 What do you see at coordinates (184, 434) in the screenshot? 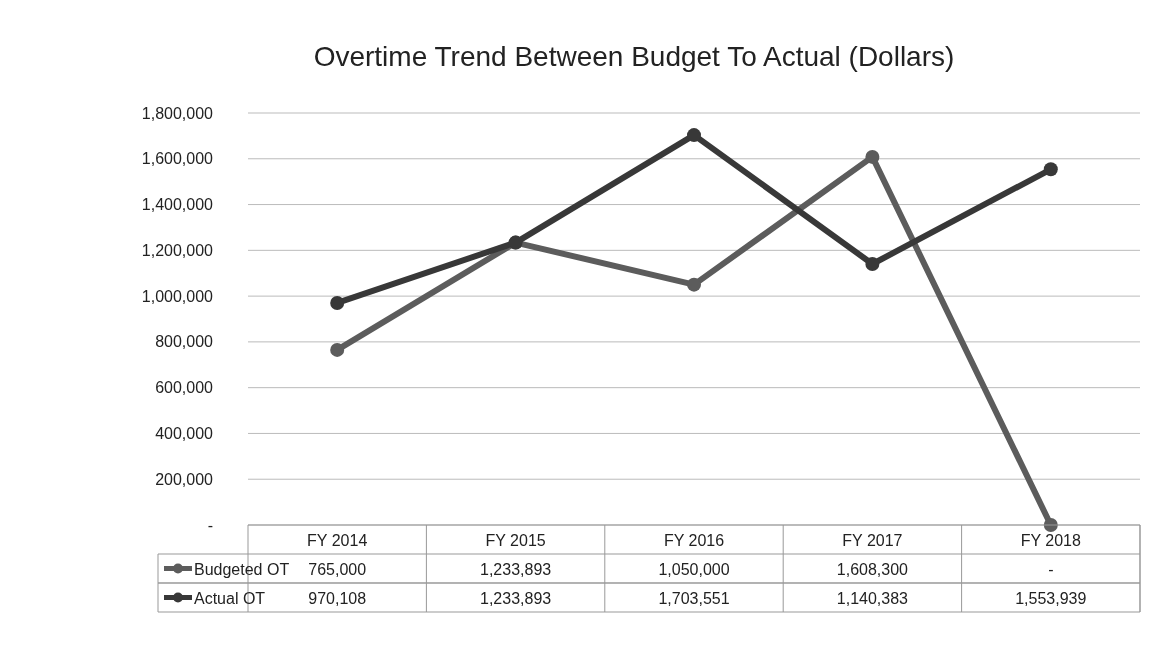
I see `y-tick-label: 400,000` at bounding box center [184, 434].